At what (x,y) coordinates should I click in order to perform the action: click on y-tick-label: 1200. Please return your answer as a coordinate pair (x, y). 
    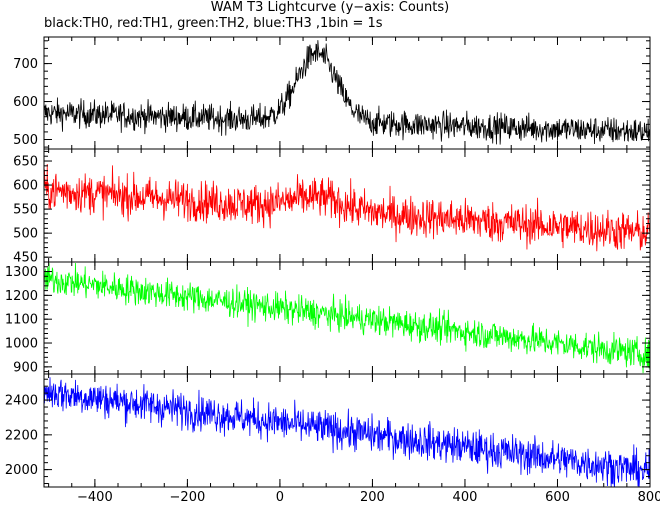
    Looking at the image, I should click on (21, 296).